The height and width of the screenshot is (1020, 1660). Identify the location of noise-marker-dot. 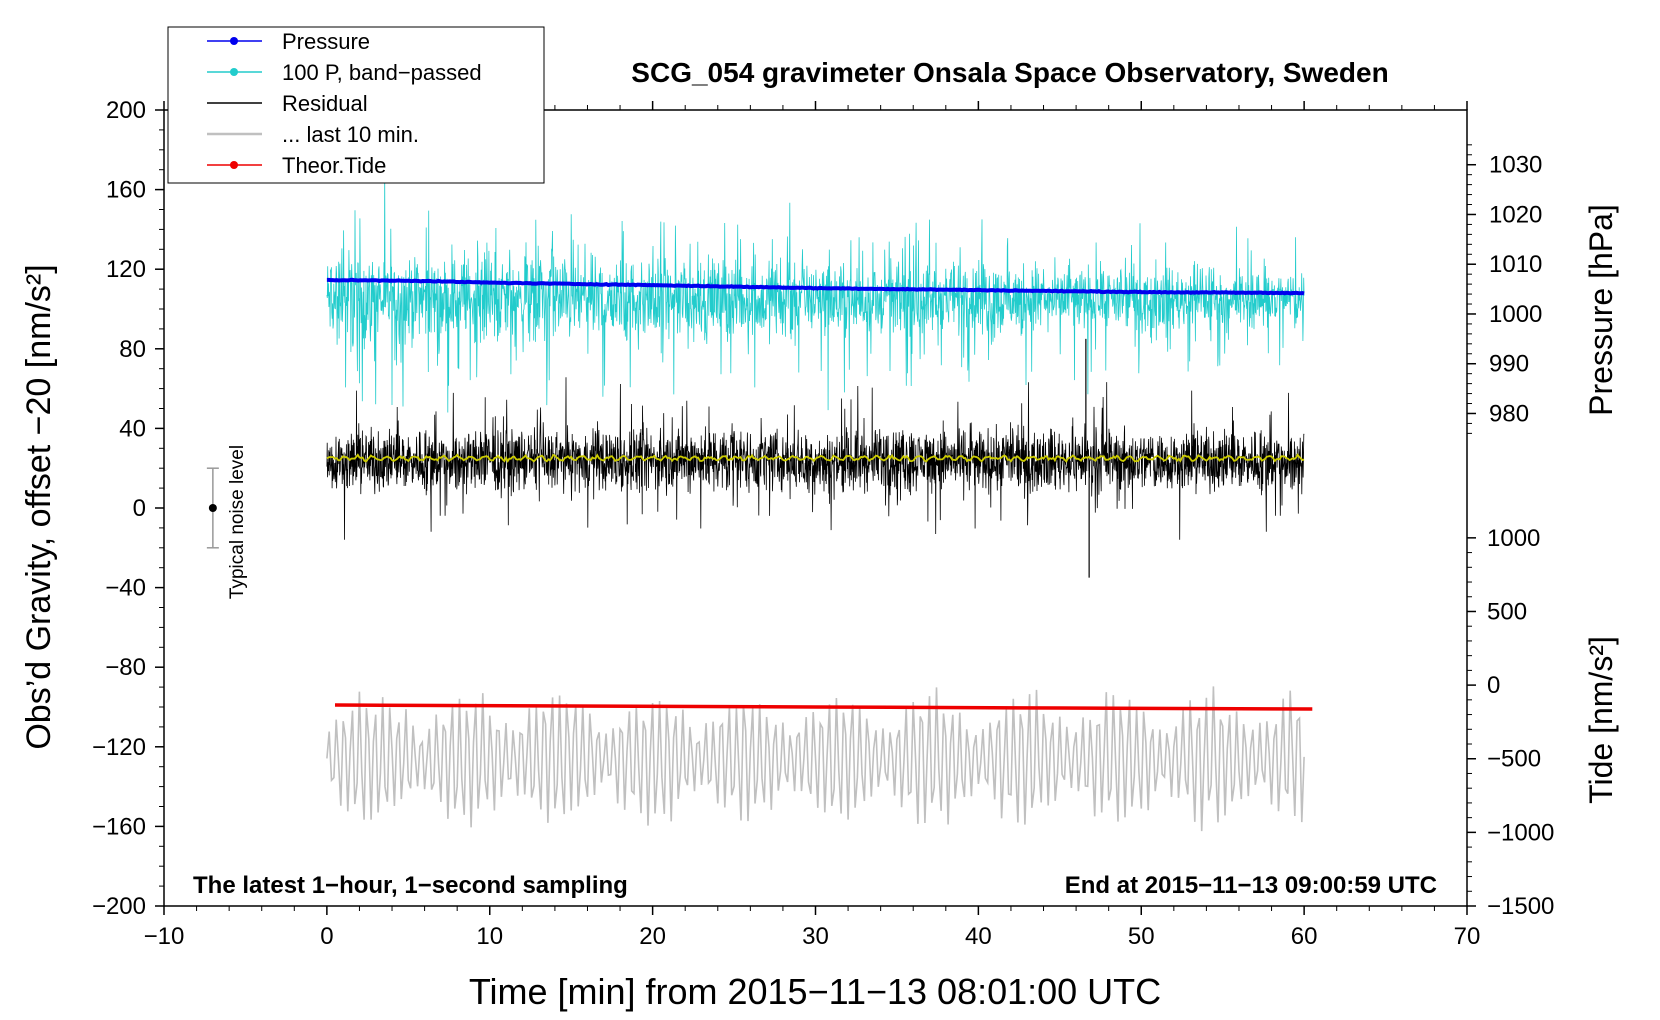
(212, 508).